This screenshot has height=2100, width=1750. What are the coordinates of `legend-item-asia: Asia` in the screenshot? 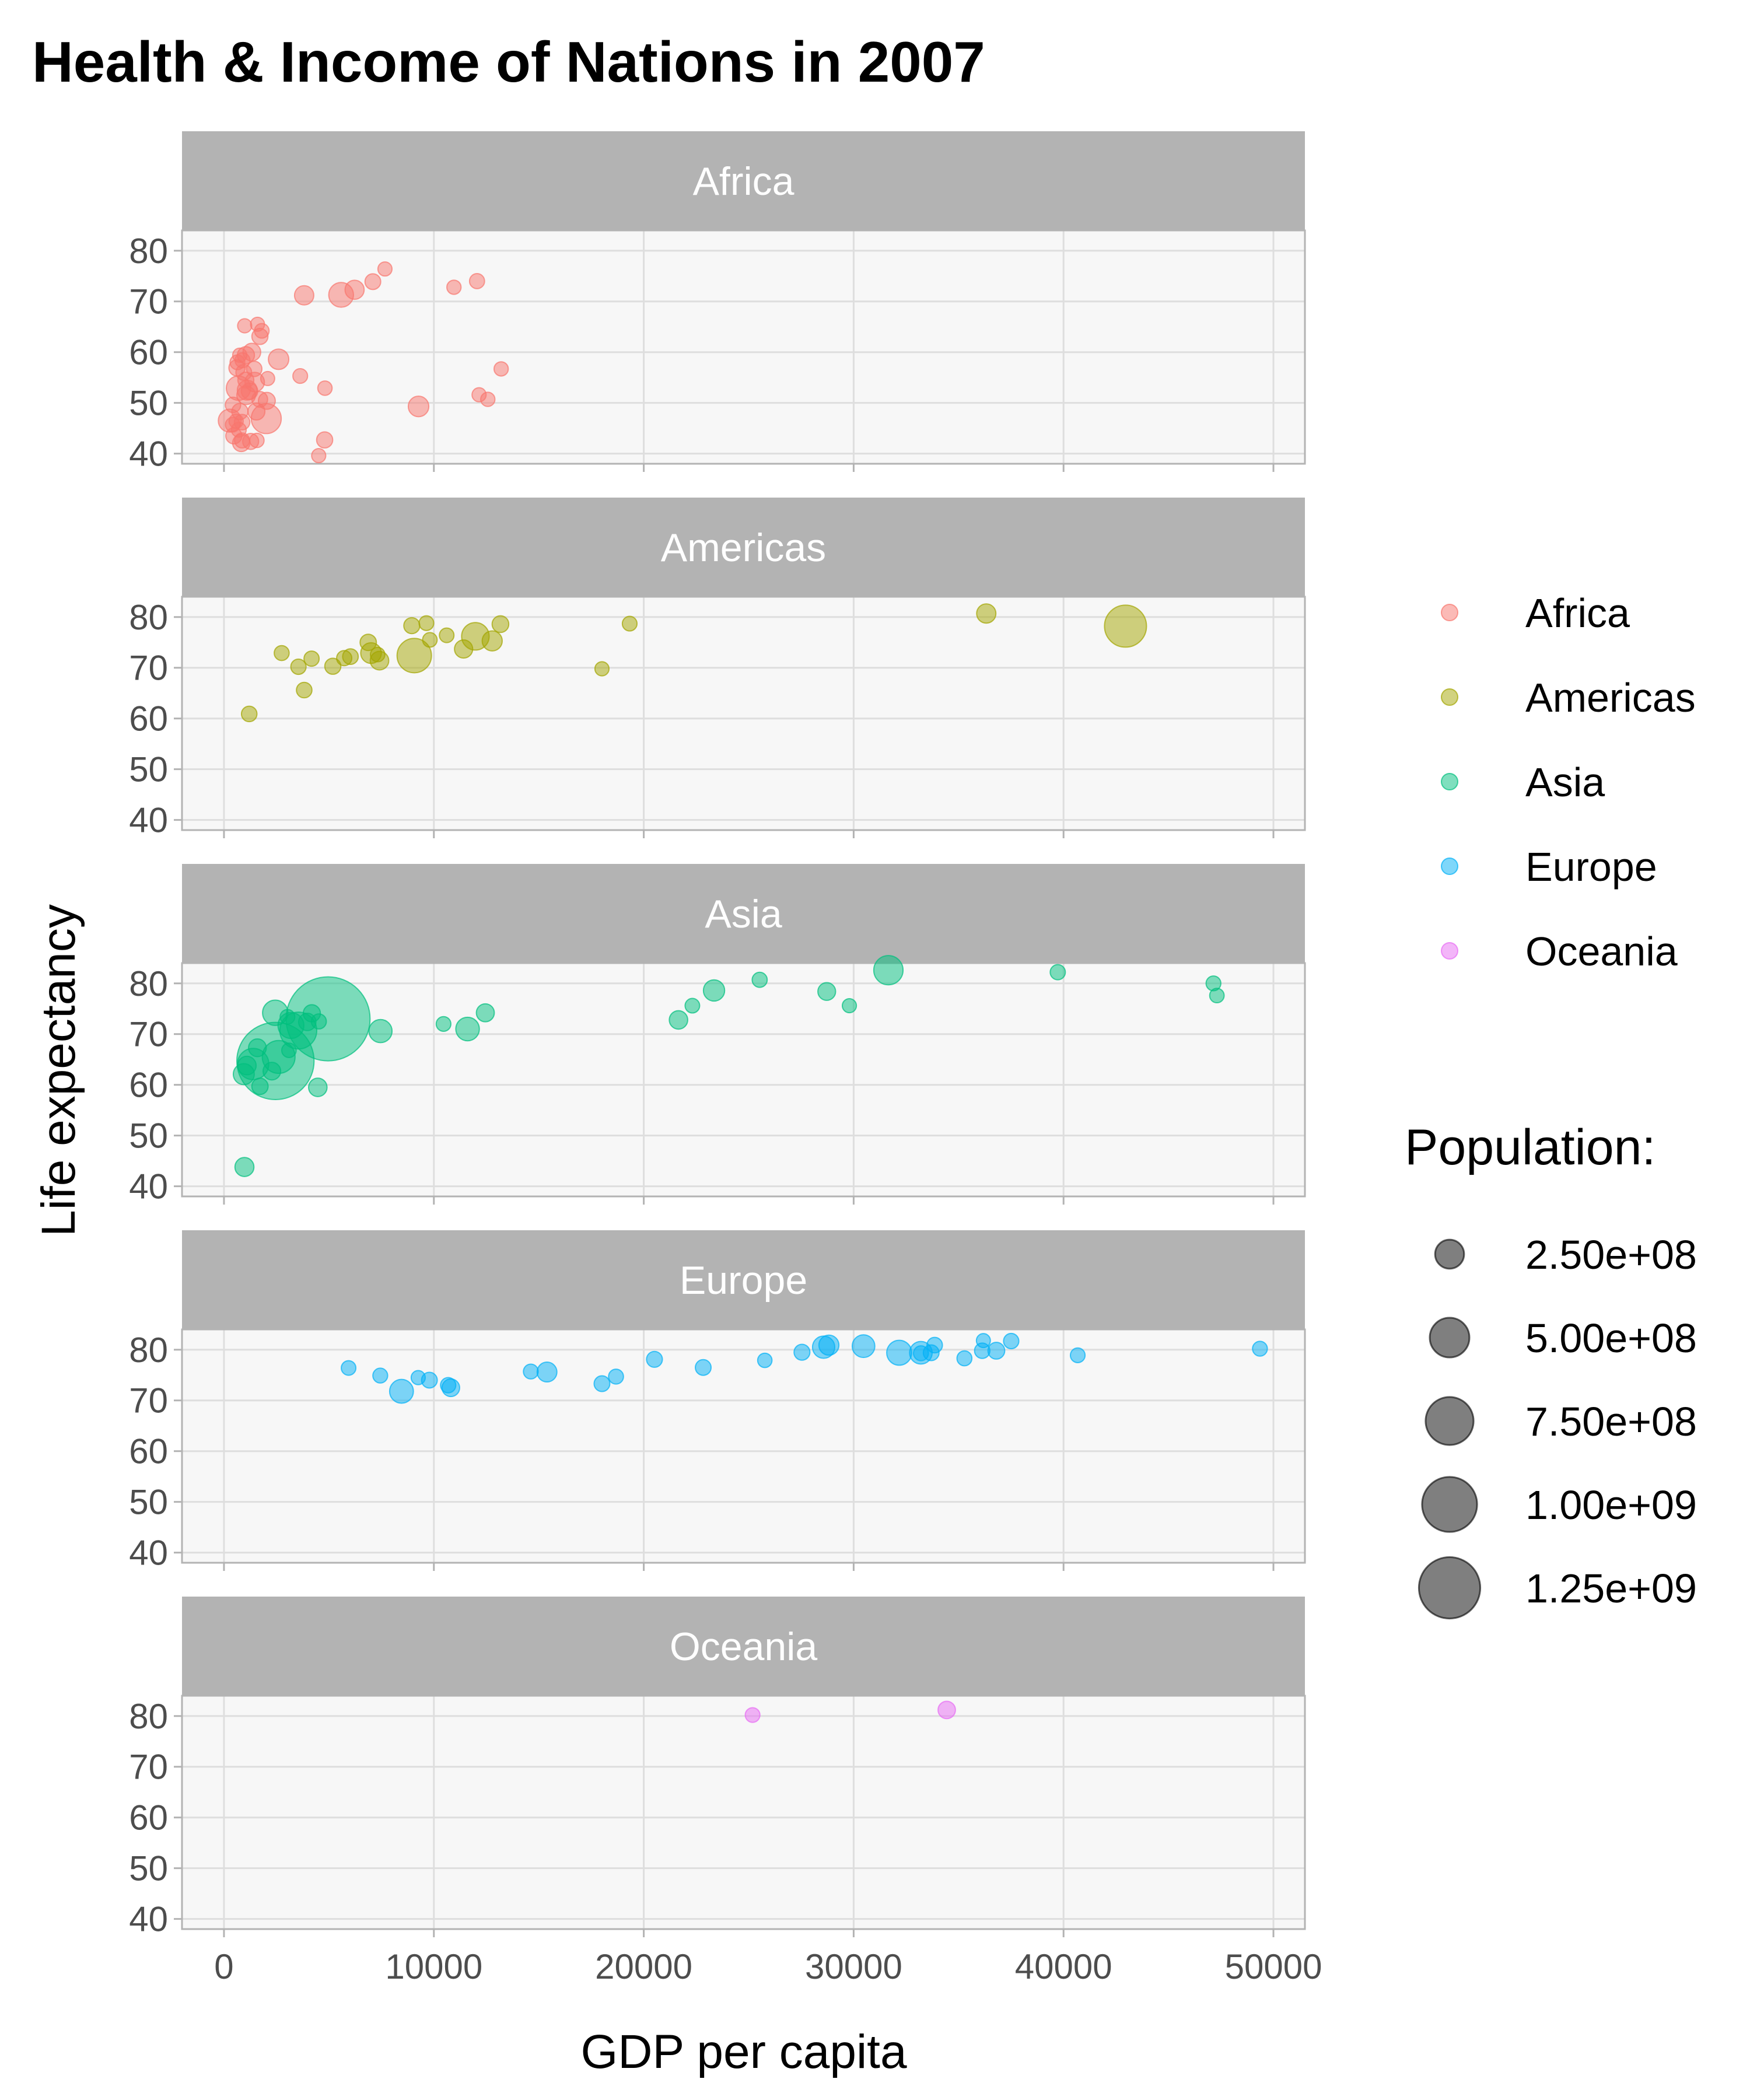 It's located at (1523, 782).